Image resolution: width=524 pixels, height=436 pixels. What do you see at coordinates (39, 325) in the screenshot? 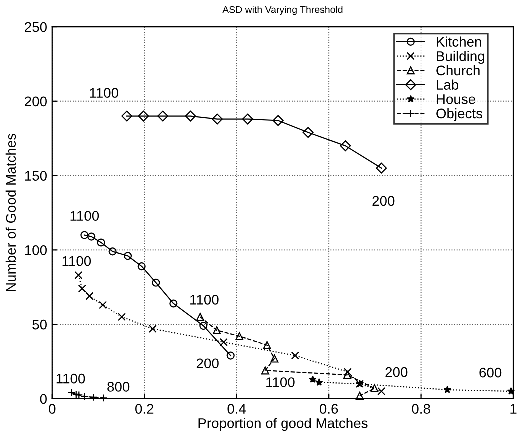
I see `y-tick-label: 50` at bounding box center [39, 325].